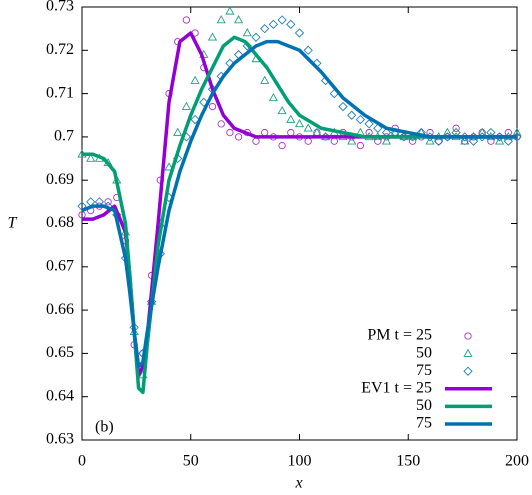 This screenshot has height=495, width=532. What do you see at coordinates (408, 461) in the screenshot?
I see `x-tick-label: 150` at bounding box center [408, 461].